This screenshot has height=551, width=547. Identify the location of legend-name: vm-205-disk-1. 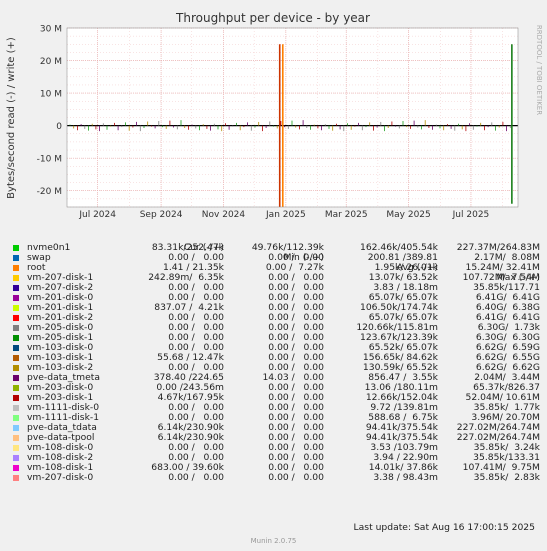
(60, 337).